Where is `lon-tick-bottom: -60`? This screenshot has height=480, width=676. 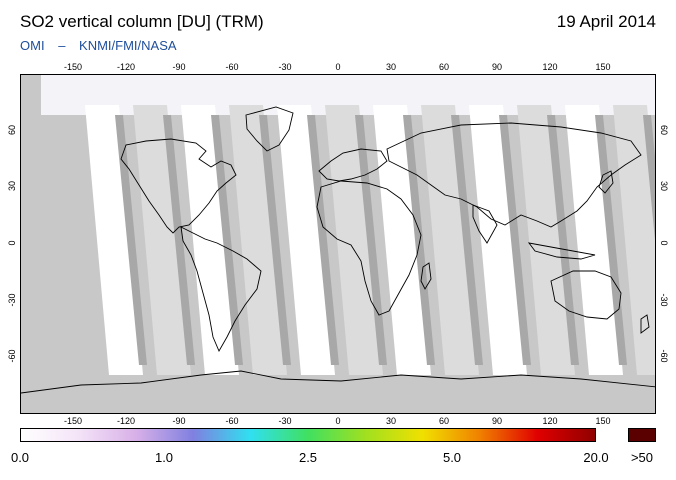
lon-tick-bottom: -60 is located at coordinates (232, 421).